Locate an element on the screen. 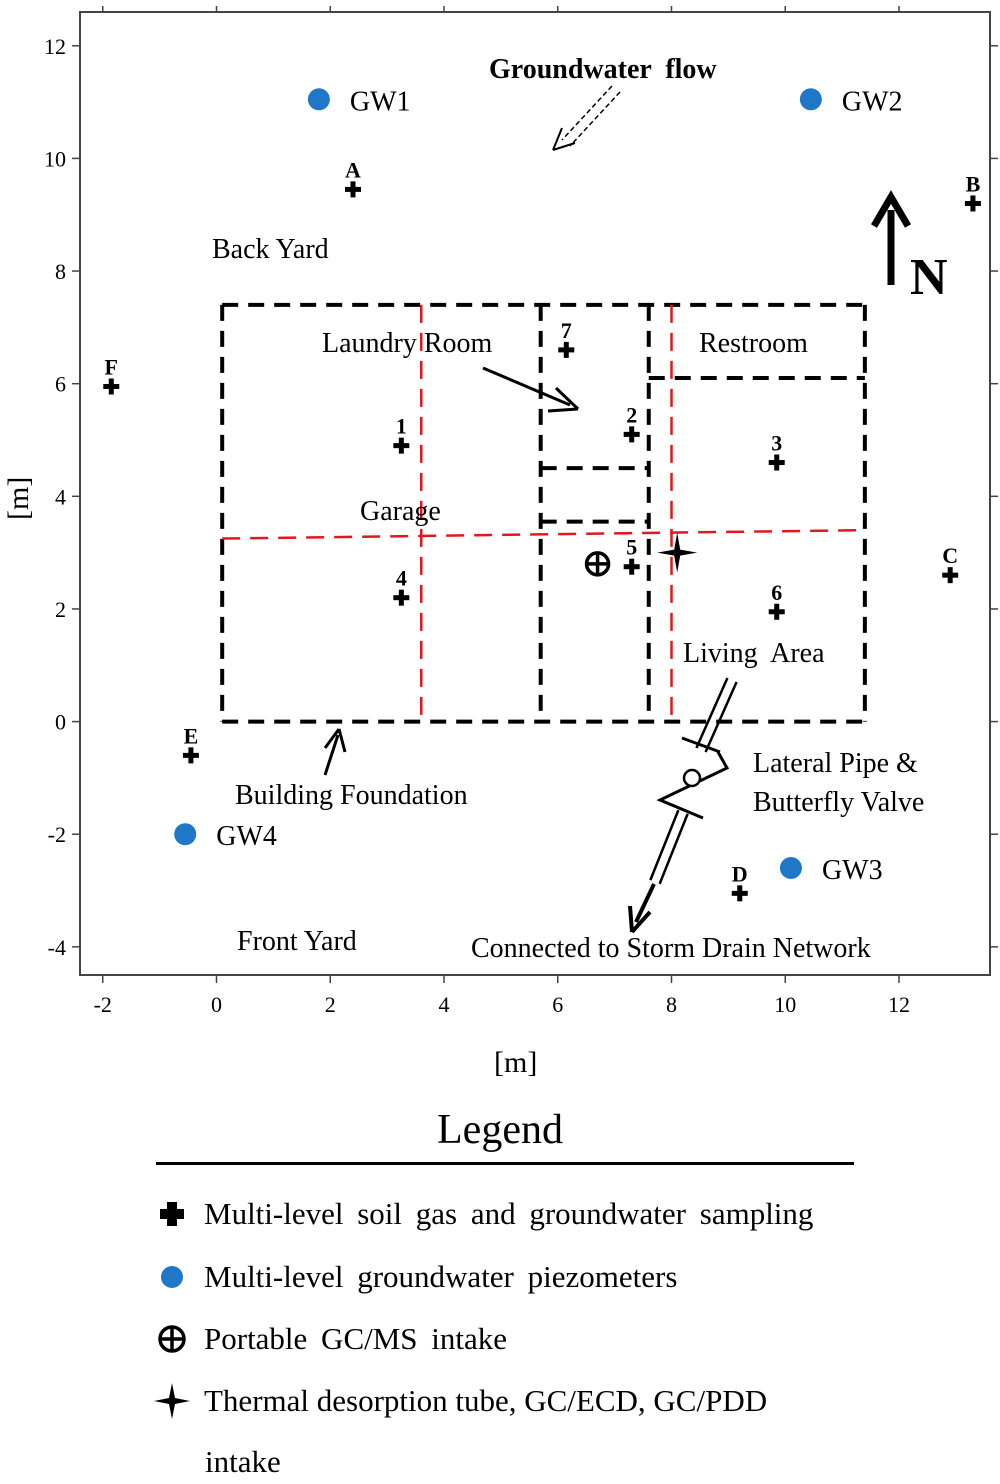 The image size is (1000, 1484). x-tick-label: 12 is located at coordinates (899, 1004).